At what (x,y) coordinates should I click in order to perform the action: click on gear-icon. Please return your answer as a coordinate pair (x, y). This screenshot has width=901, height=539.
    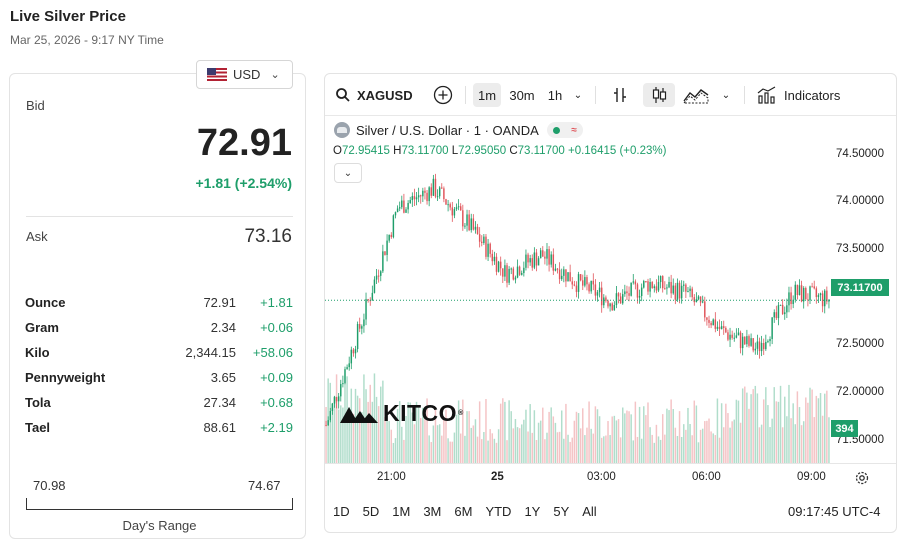
    Looking at the image, I should click on (862, 478).